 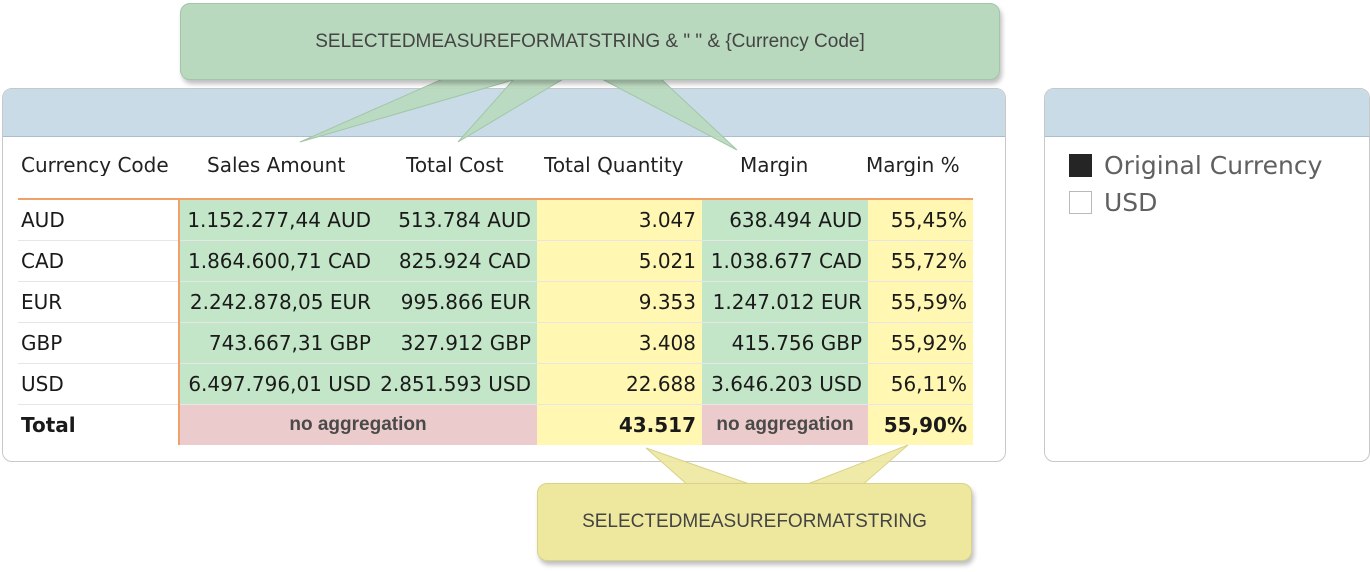 I want to click on row-label: USD, so click(x=42, y=384).